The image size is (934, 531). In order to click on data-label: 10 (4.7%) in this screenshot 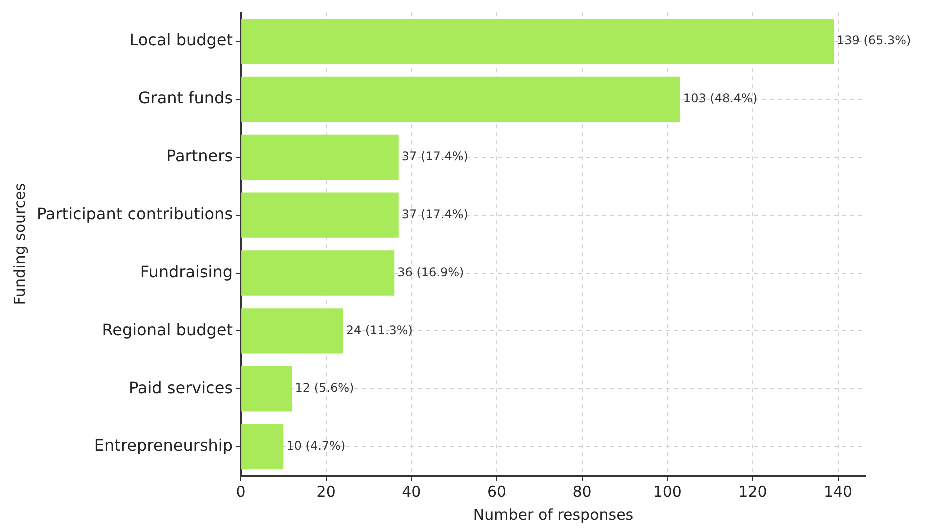, I will do `click(316, 446)`.